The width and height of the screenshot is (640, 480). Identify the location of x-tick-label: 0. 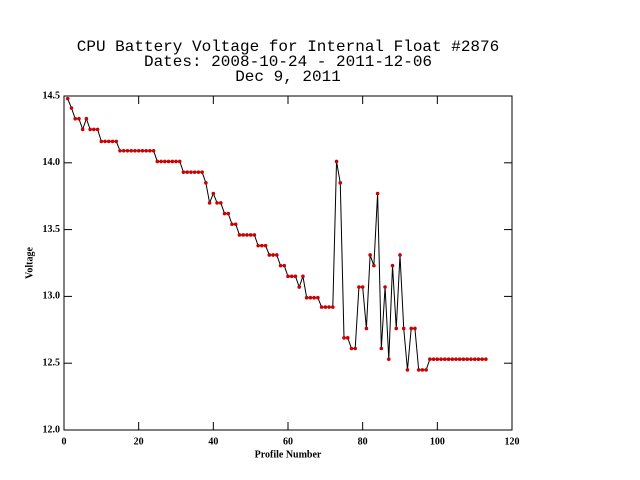
(64, 441).